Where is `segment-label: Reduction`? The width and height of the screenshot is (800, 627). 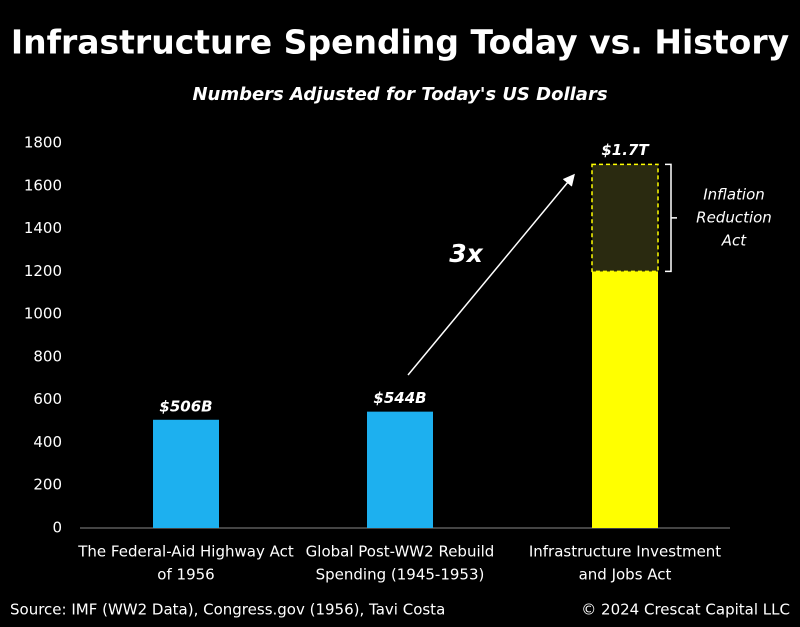
segment-label: Reduction is located at coordinates (734, 217).